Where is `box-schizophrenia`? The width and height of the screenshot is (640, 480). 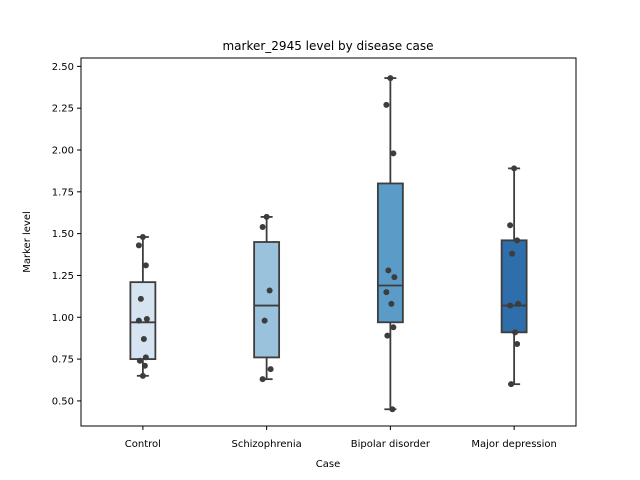
box-schizophrenia is located at coordinates (267, 298).